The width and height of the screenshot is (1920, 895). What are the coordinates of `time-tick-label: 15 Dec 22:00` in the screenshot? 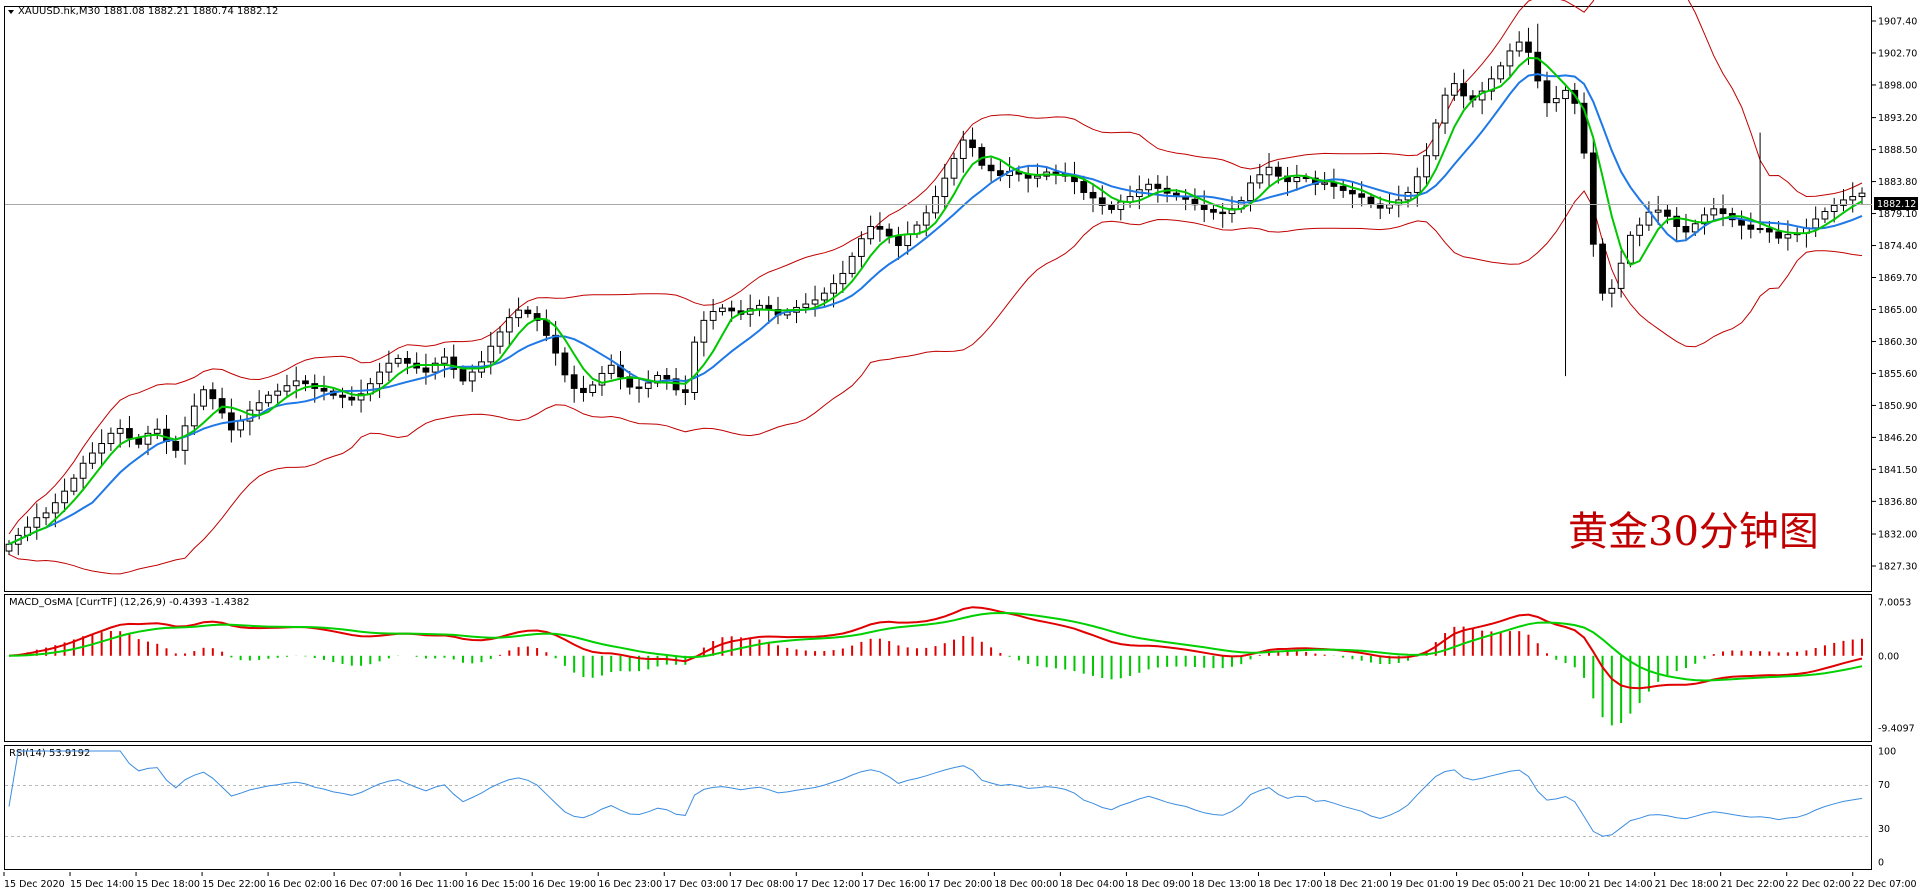 It's located at (234, 884).